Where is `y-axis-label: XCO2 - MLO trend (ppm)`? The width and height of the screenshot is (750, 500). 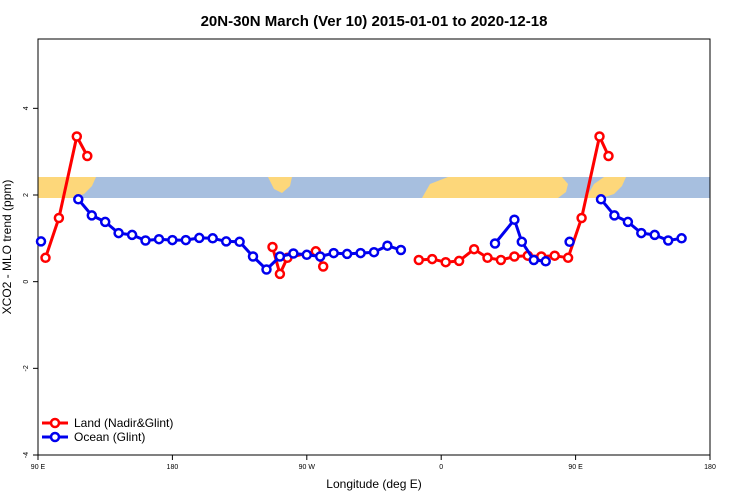 y-axis-label: XCO2 - MLO trend (ppm) is located at coordinates (7, 247).